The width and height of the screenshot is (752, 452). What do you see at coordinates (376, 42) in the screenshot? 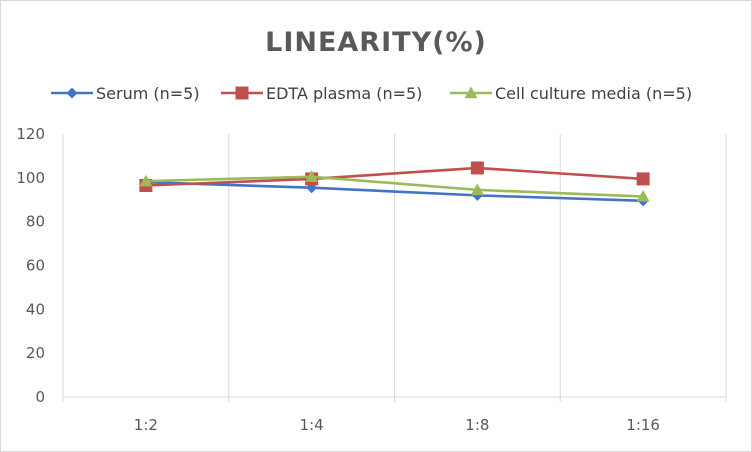
I see `chart-title: LINEARITY(%)` at bounding box center [376, 42].